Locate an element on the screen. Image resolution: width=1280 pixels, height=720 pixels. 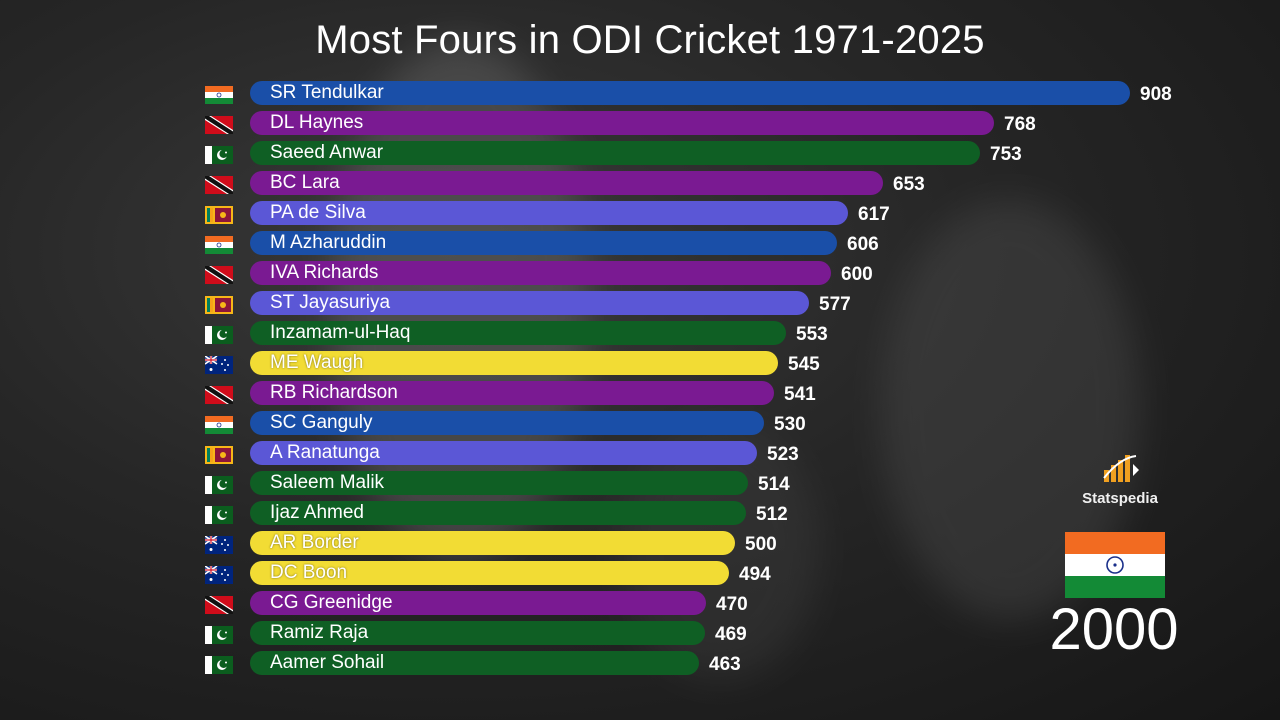
bar-row: SC Ganguly 530 is located at coordinates (640, 423).